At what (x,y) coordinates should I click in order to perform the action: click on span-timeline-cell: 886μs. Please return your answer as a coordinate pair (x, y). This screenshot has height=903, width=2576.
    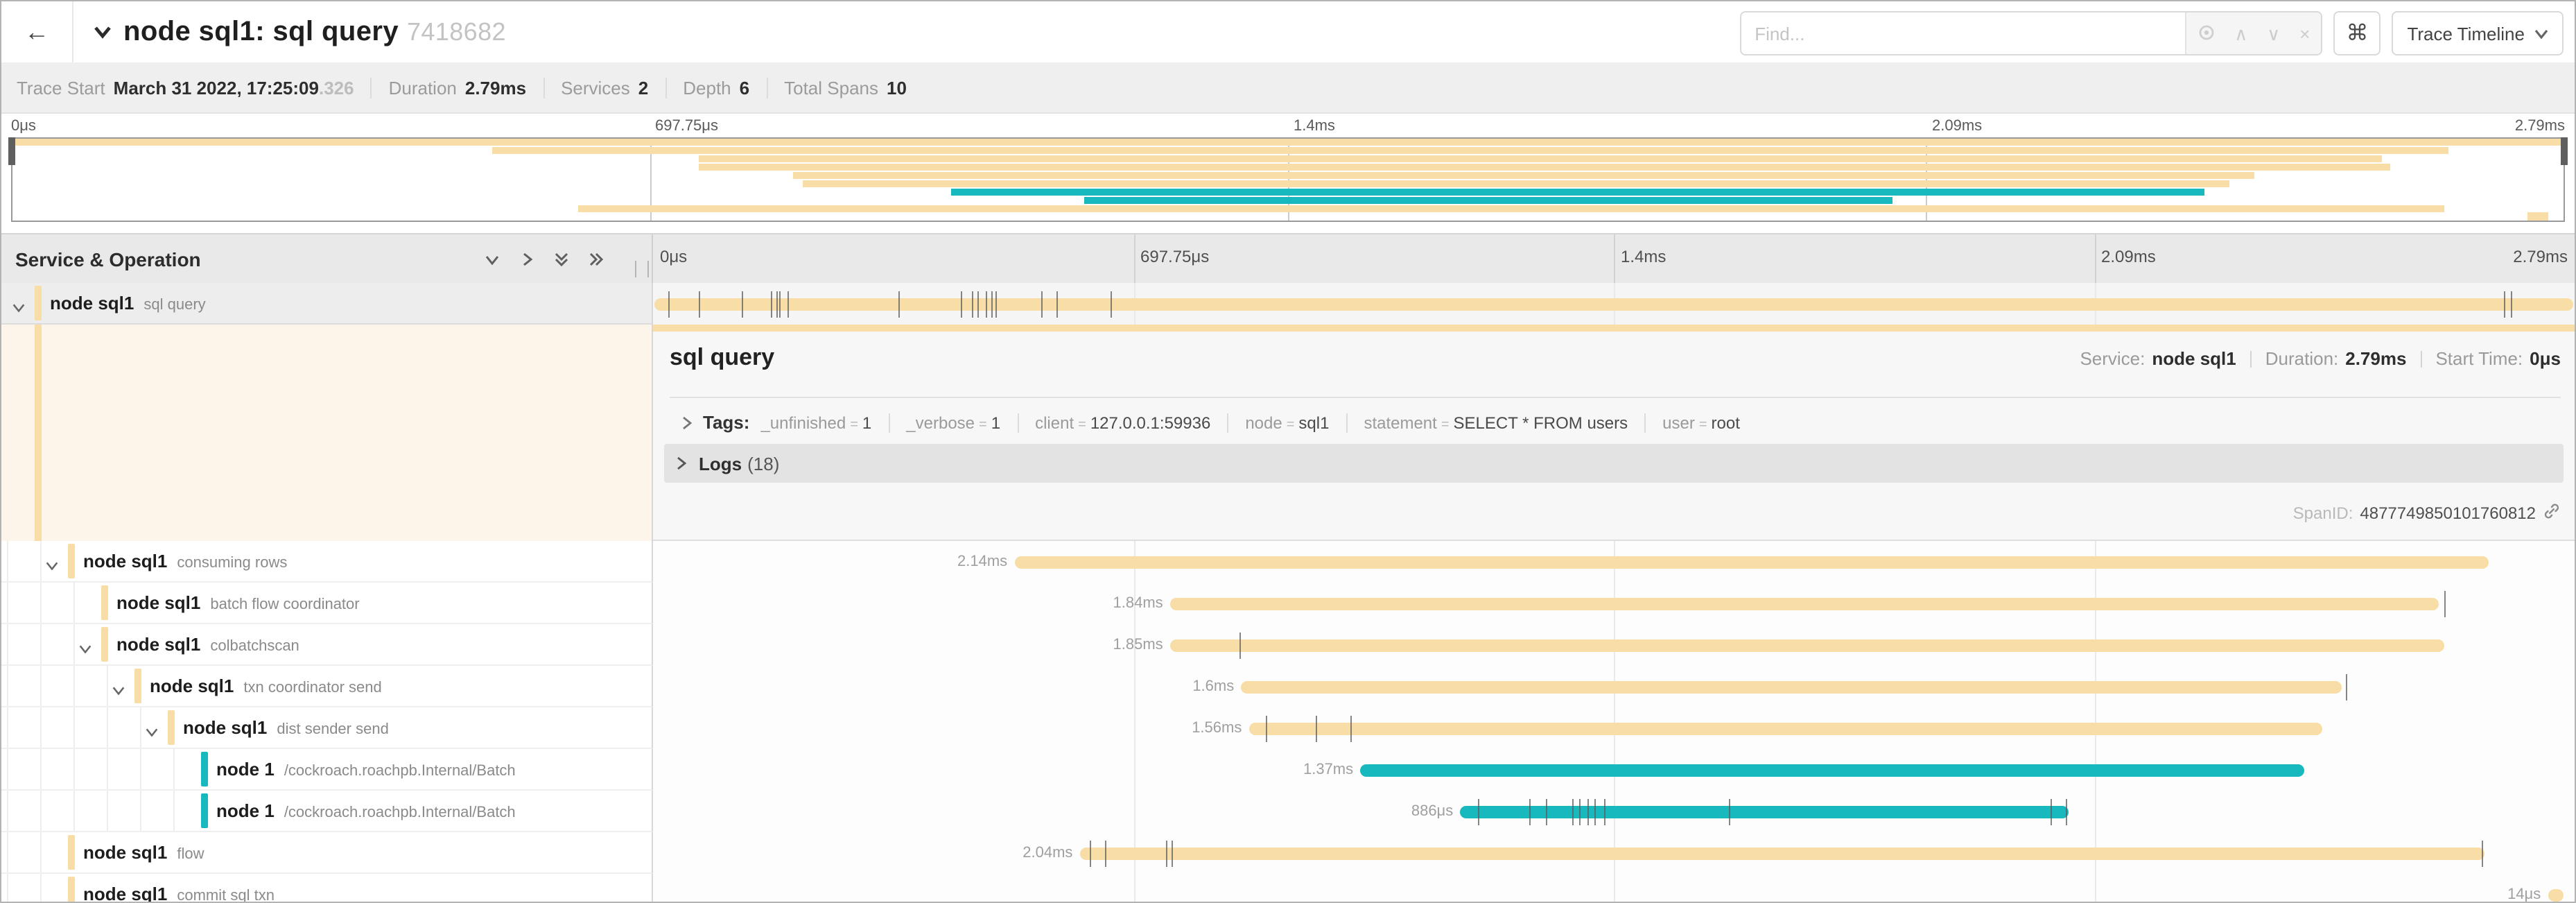
    Looking at the image, I should click on (1614, 811).